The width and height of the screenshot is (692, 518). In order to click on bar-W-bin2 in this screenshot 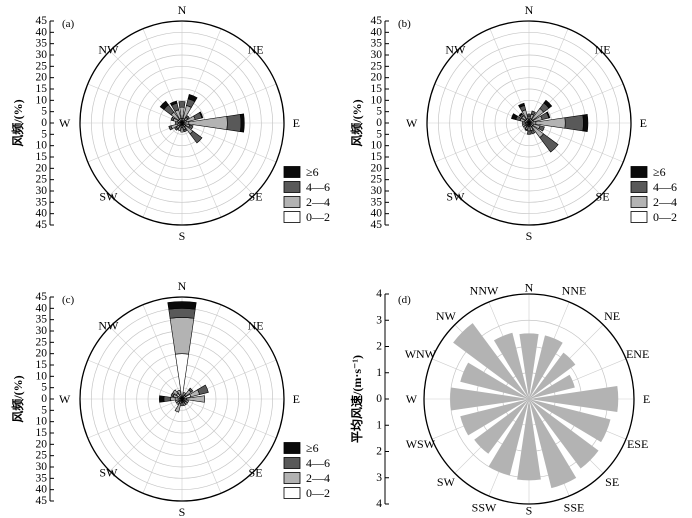, I will do `click(176, 123)`.